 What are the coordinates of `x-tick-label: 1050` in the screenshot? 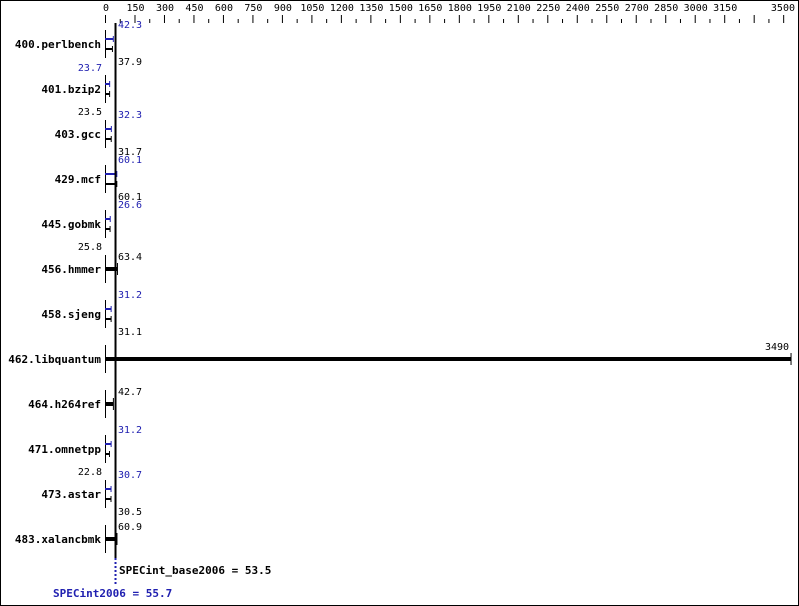 It's located at (312, 8).